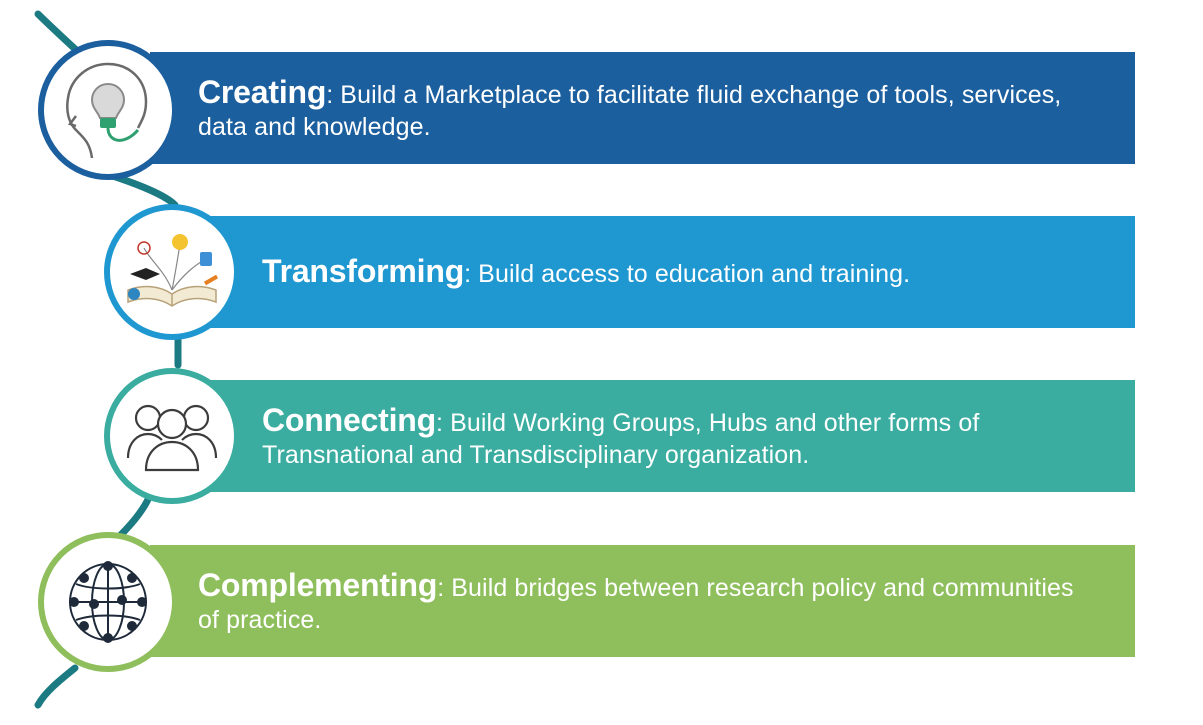 This screenshot has width=1203, height=725. I want to click on circle-connecting, so click(172, 436).